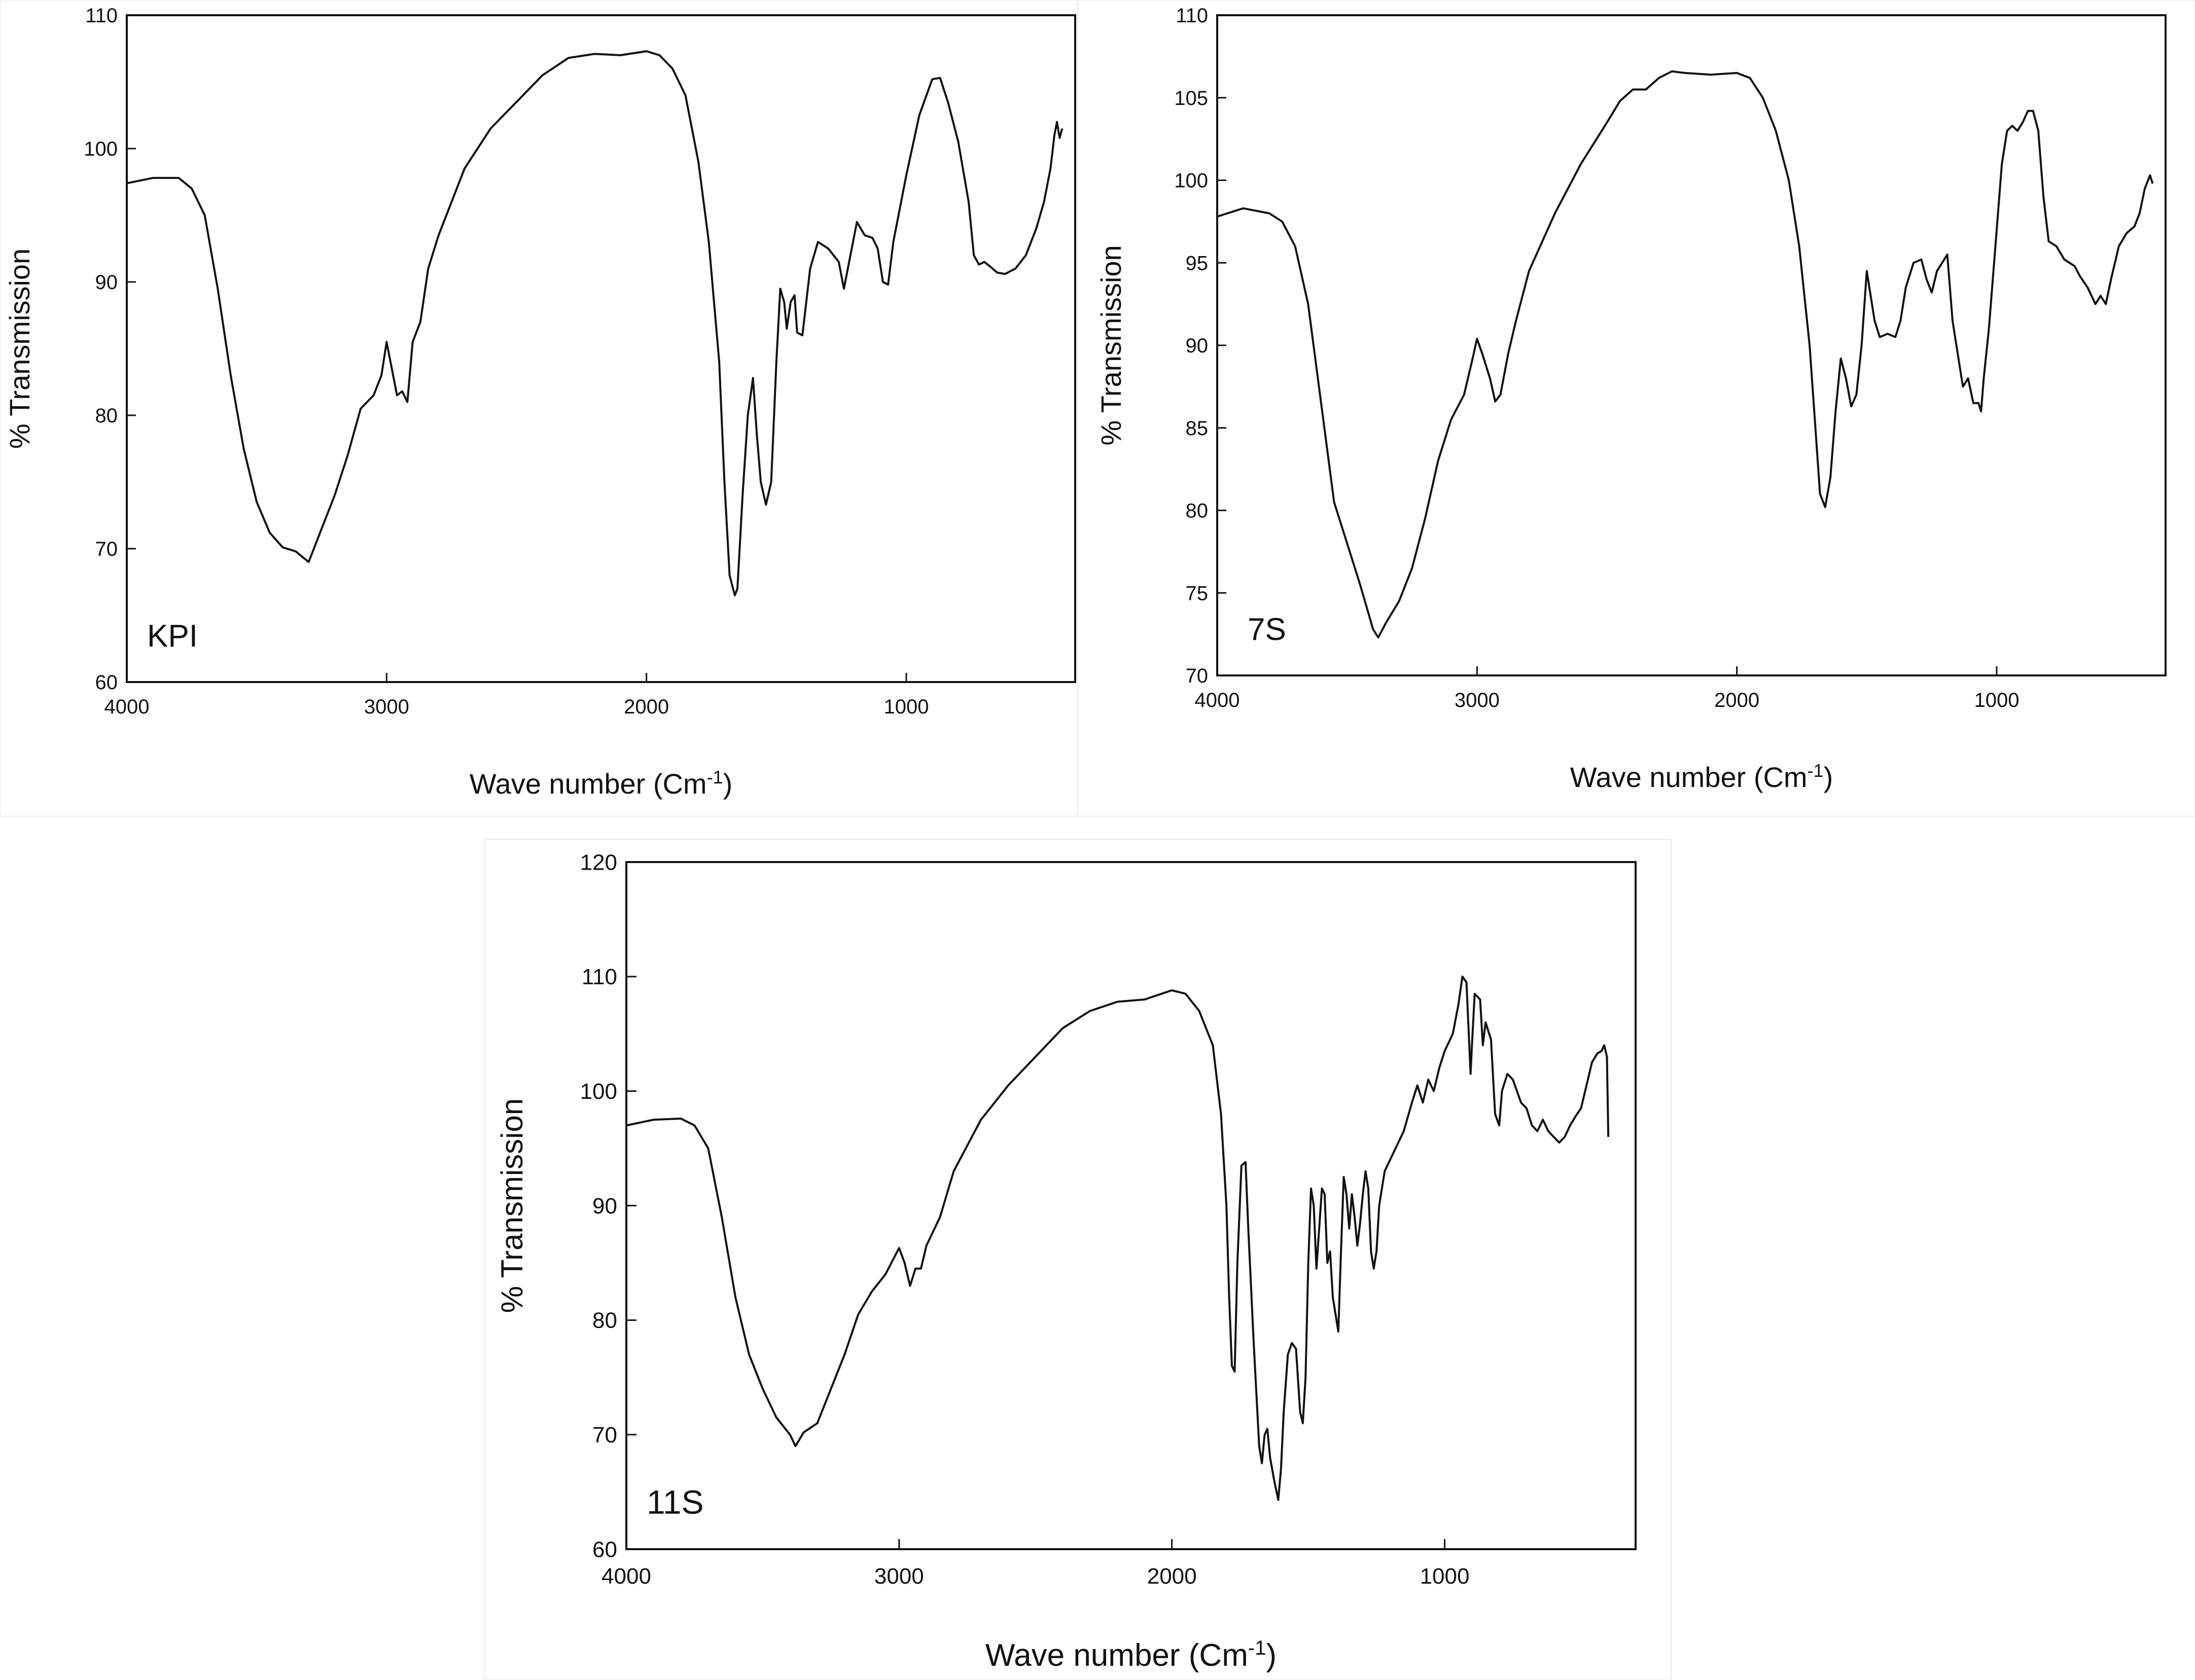 This screenshot has height=1680, width=2195. What do you see at coordinates (598, 863) in the screenshot?
I see `y-tick-label: 120` at bounding box center [598, 863].